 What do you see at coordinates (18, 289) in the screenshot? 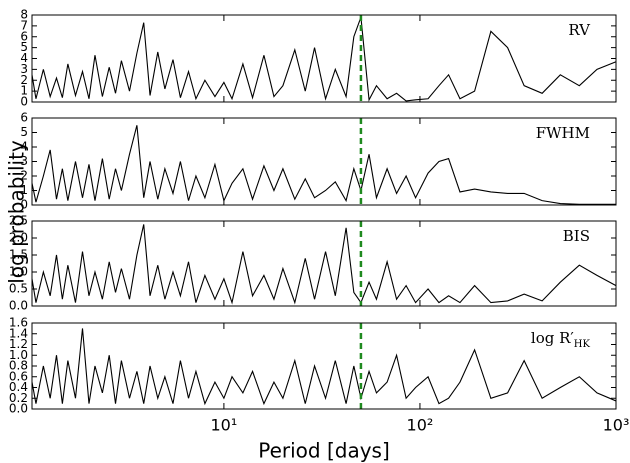
I see `y-tick-label: 0.5` at bounding box center [18, 289].